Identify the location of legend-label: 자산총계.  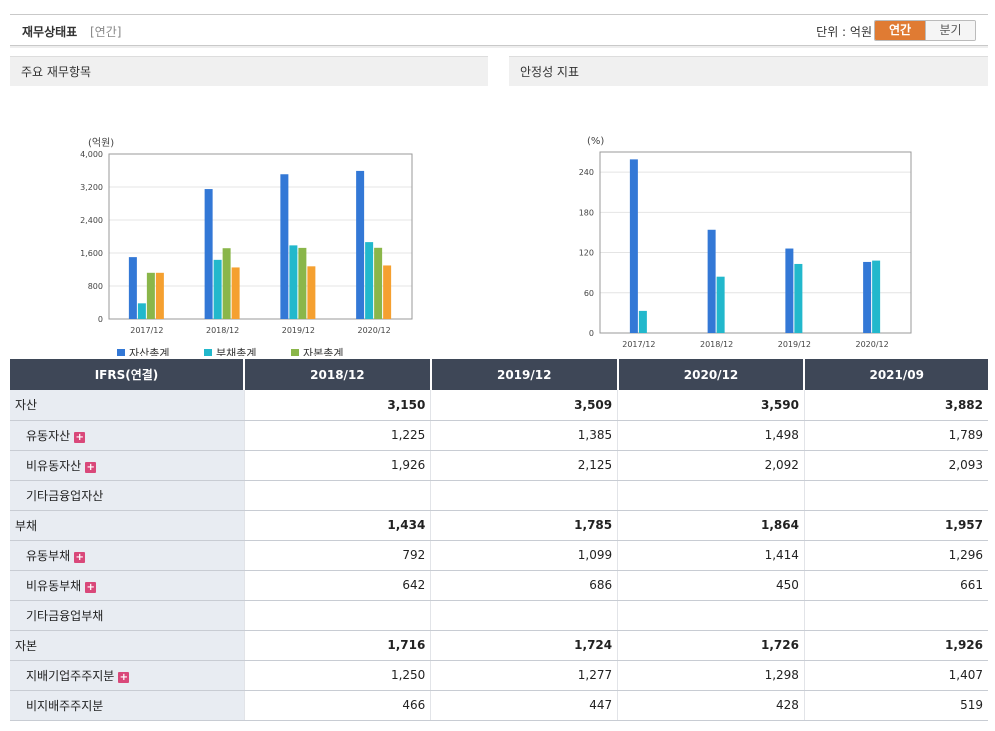
(149, 351).